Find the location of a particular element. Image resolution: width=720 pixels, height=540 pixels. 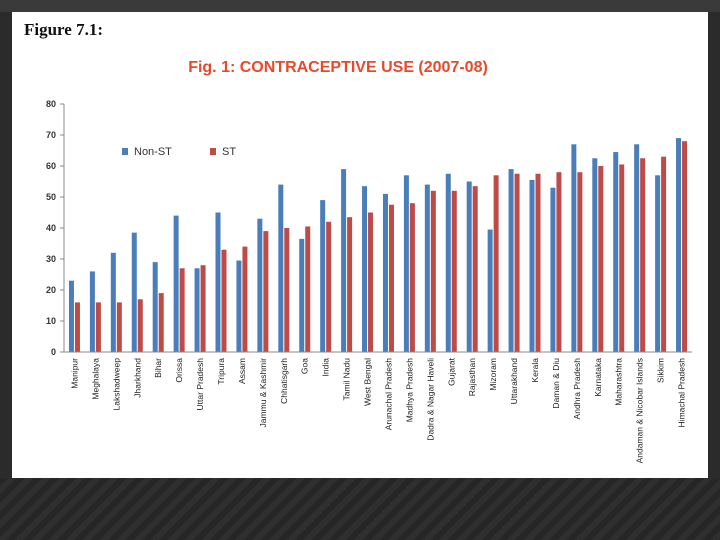

x-category-label: Bihar is located at coordinates (158, 368).